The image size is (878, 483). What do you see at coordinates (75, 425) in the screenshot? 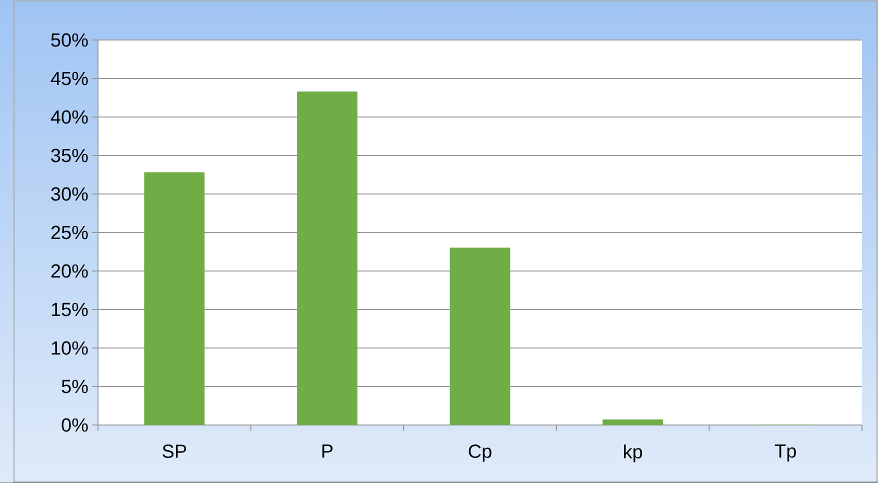
I see `y-tick-label: 0%` at bounding box center [75, 425].